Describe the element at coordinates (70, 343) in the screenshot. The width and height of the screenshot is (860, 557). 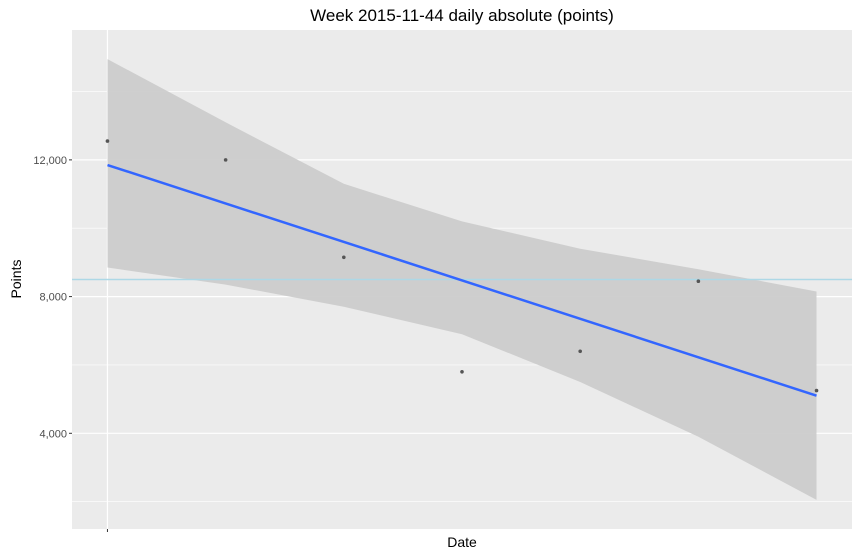
I see `y-axis: 4,000 8,000 12,000` at that location.